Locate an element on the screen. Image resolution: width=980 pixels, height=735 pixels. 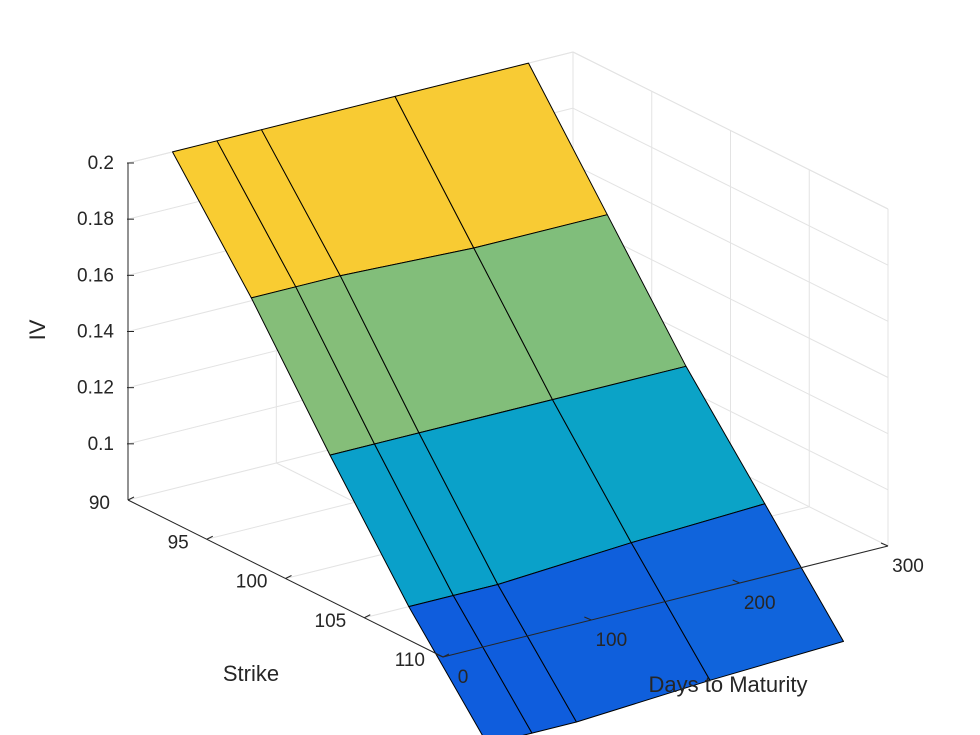
x-axis-title: Days to Maturity is located at coordinates (728, 684).